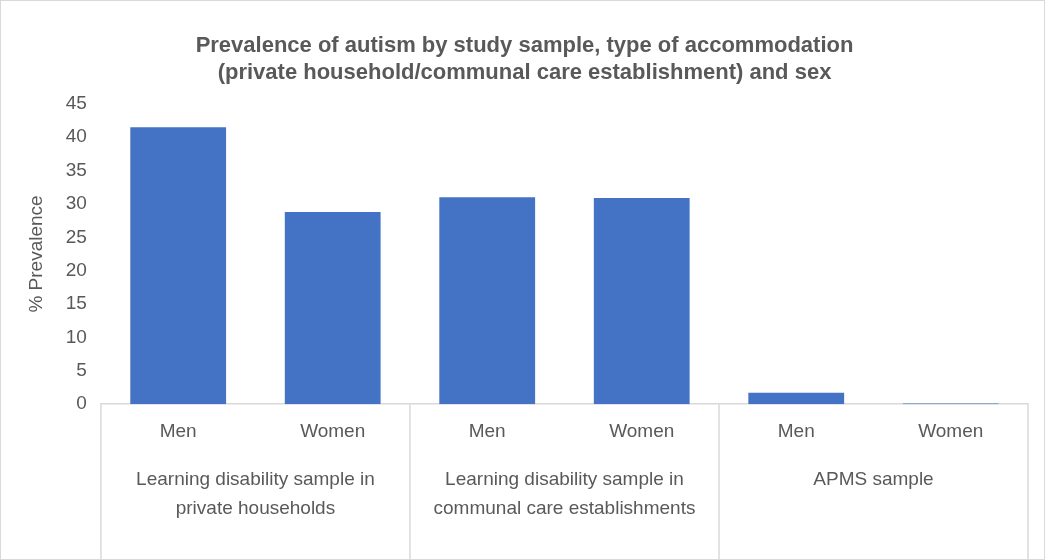 The image size is (1045, 560). What do you see at coordinates (81, 403) in the screenshot?
I see `y-tick-label: 0` at bounding box center [81, 403].